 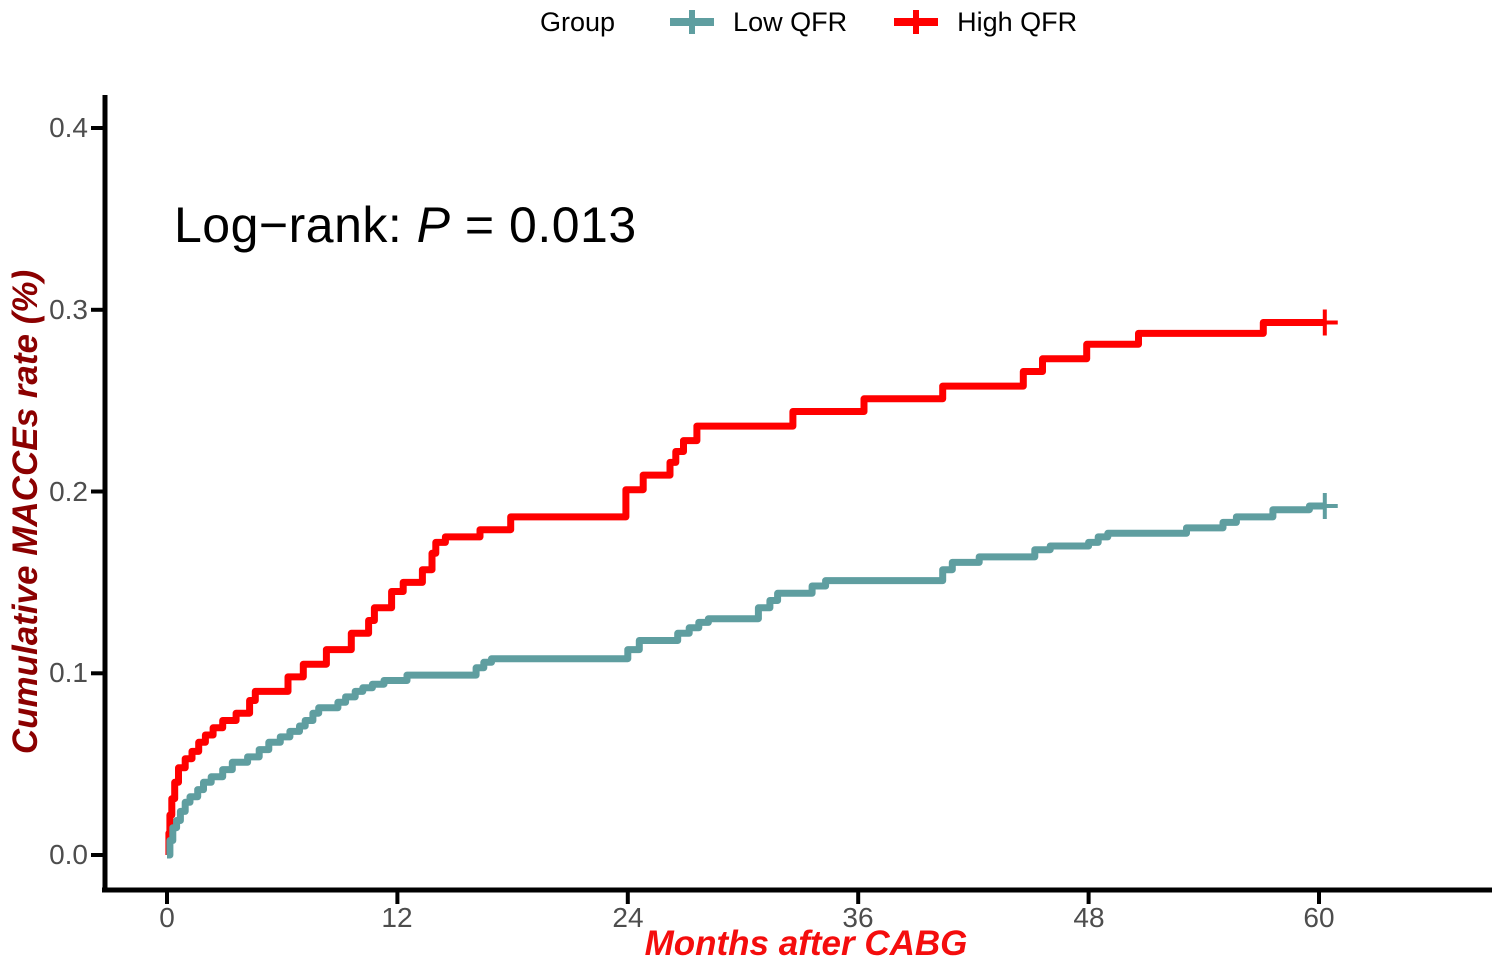 I want to click on legend-label-high-qfr: High QFR, so click(x=1017, y=21).